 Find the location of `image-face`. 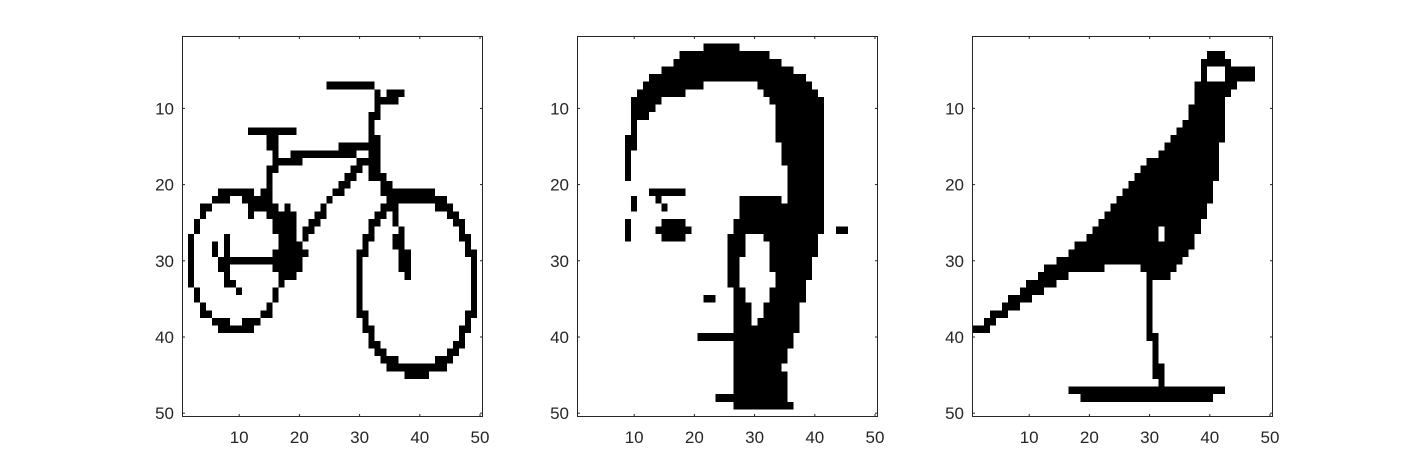

image-face is located at coordinates (736, 226).